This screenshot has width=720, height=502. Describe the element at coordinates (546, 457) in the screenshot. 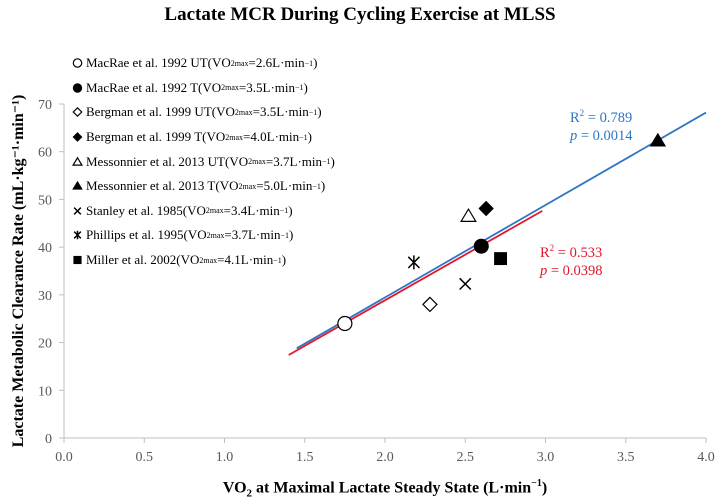

I see `x-tick-label: 3.0` at that location.